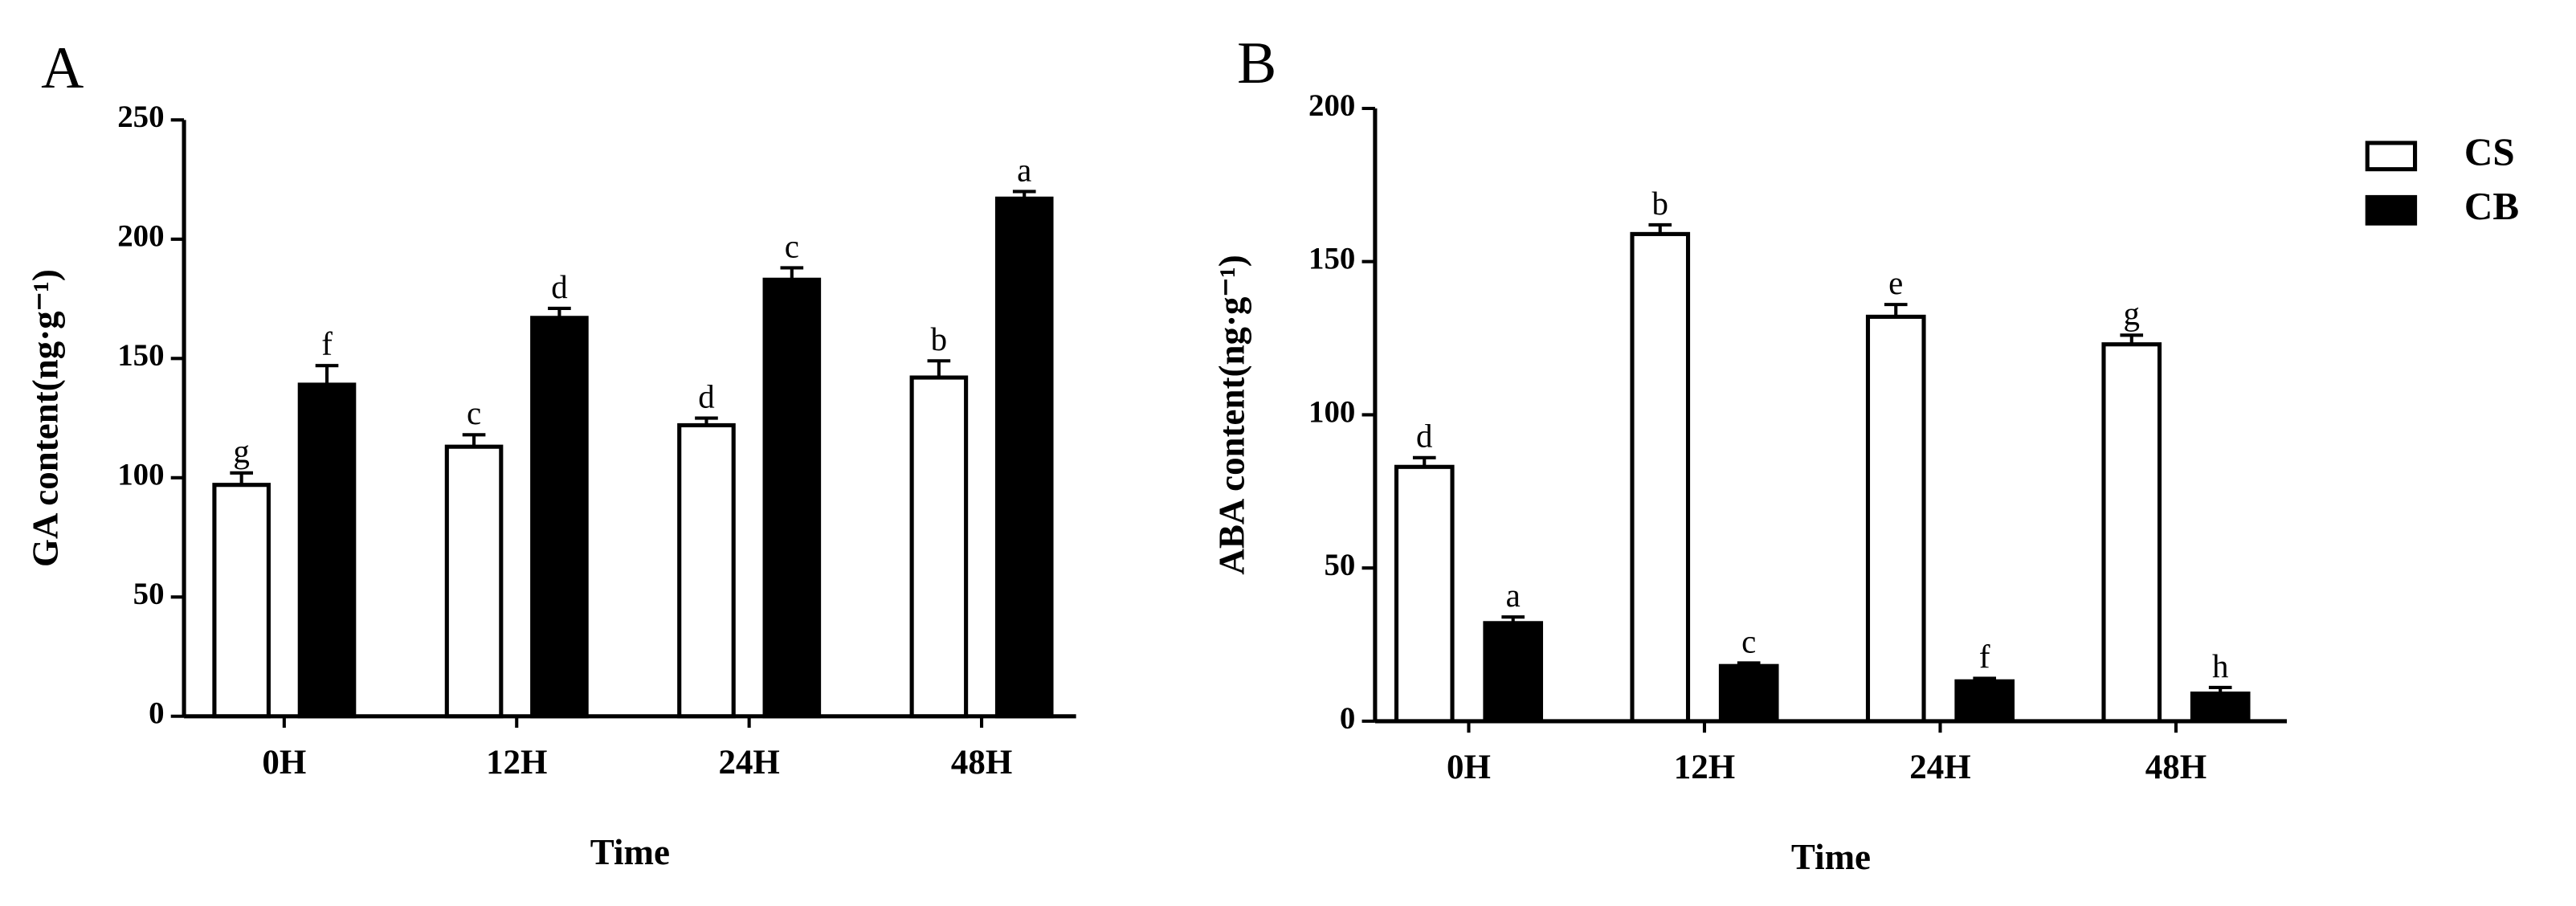 The height and width of the screenshot is (906, 2576). What do you see at coordinates (1895, 283) in the screenshot?
I see `significance-letter: e` at bounding box center [1895, 283].